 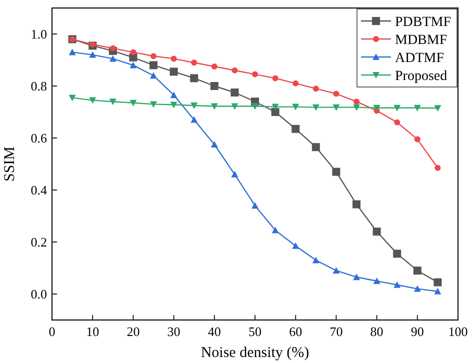 What do you see at coordinates (52, 331) in the screenshot?
I see `x-tick-label: 0` at bounding box center [52, 331].